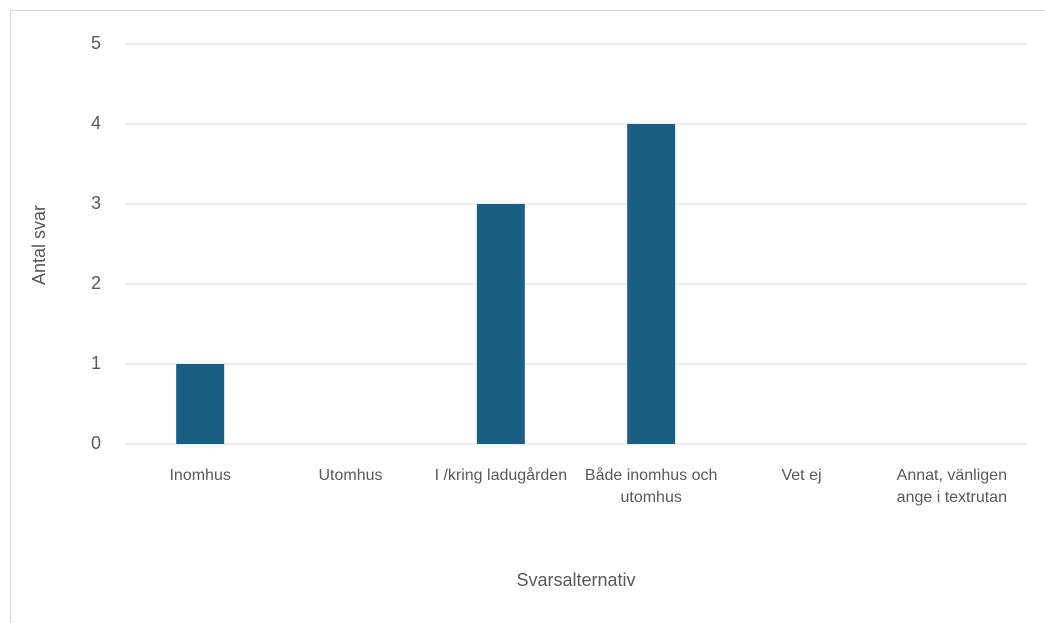 The width and height of the screenshot is (1045, 623). Describe the element at coordinates (651, 486) in the screenshot. I see `x-tick-label: Både inomhus och utomhus` at that location.